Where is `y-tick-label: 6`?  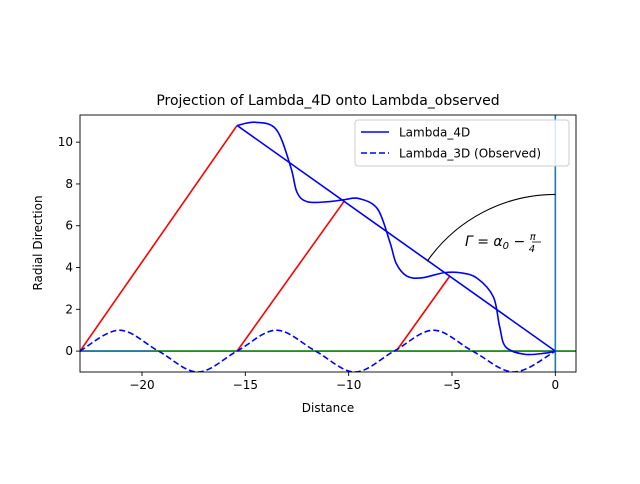
y-tick-label: 6 is located at coordinates (69, 226).